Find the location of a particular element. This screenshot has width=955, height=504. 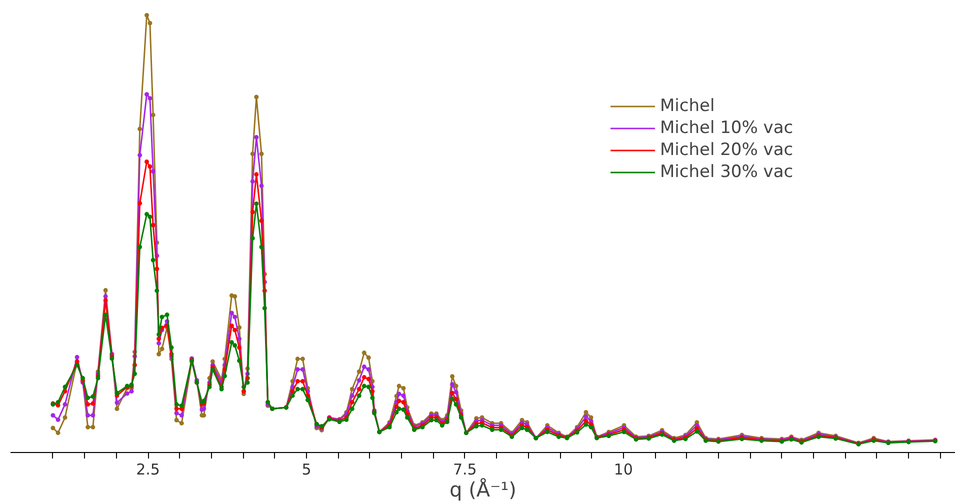

legend-label: Michel 30% vac is located at coordinates (727, 172).